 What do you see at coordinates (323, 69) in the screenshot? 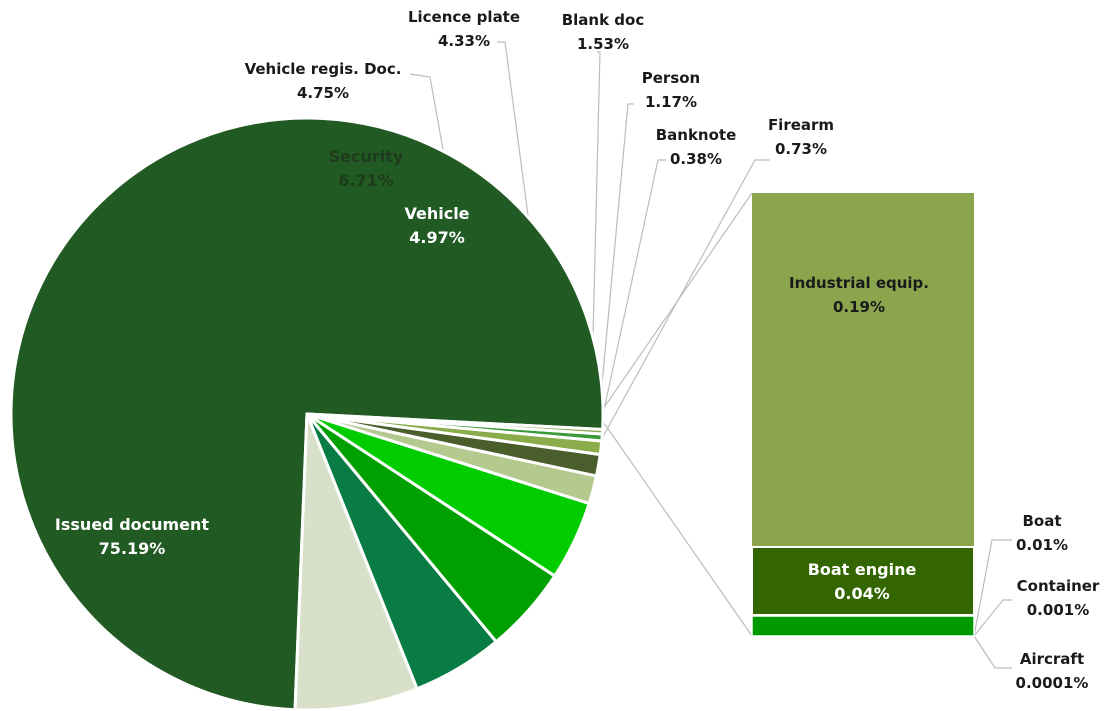
I see `label-vehicle-regis-doc-name: Vehicle regis. Doc.` at bounding box center [323, 69].